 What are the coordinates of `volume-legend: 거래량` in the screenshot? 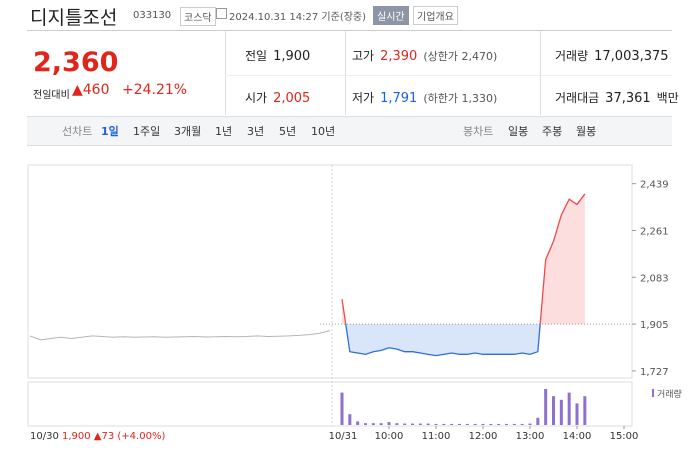 It's located at (669, 394).